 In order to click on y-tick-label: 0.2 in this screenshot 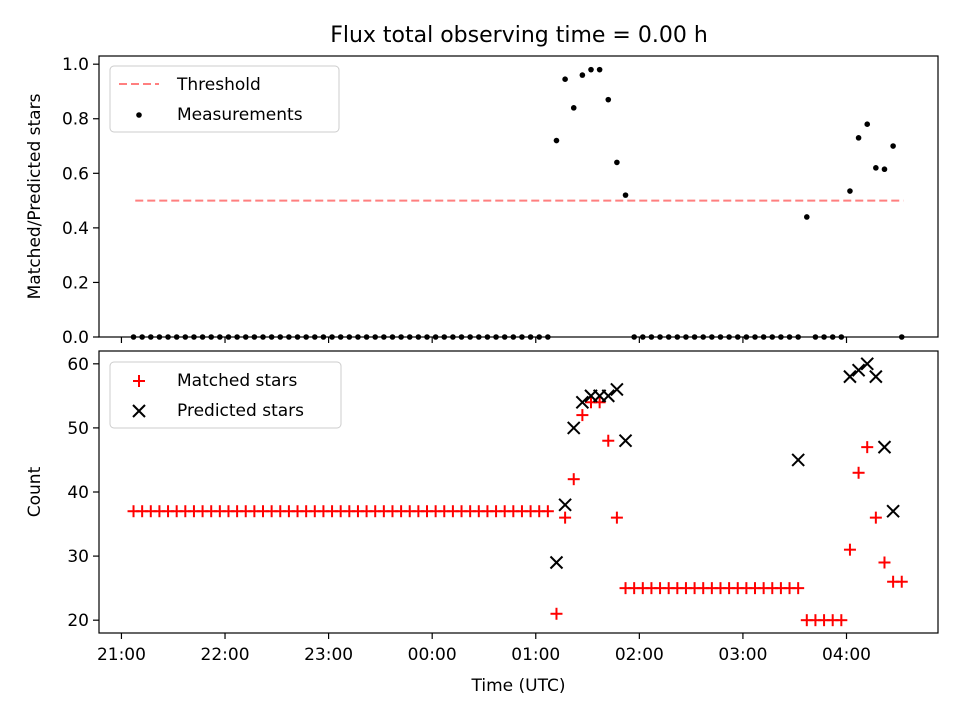, I will do `click(75, 283)`.